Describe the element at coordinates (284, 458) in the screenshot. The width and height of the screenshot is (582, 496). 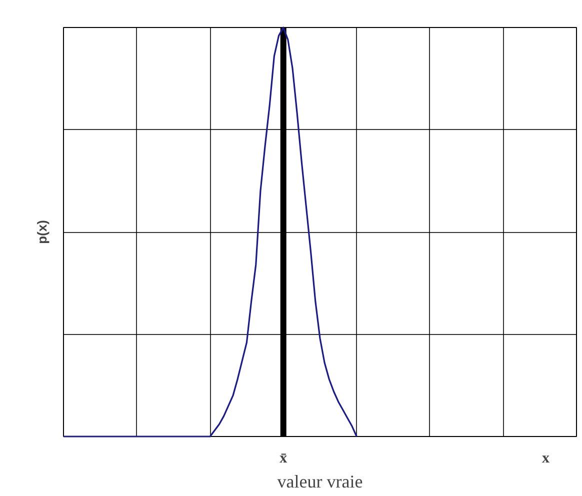
I see `text: x̄` at that location.